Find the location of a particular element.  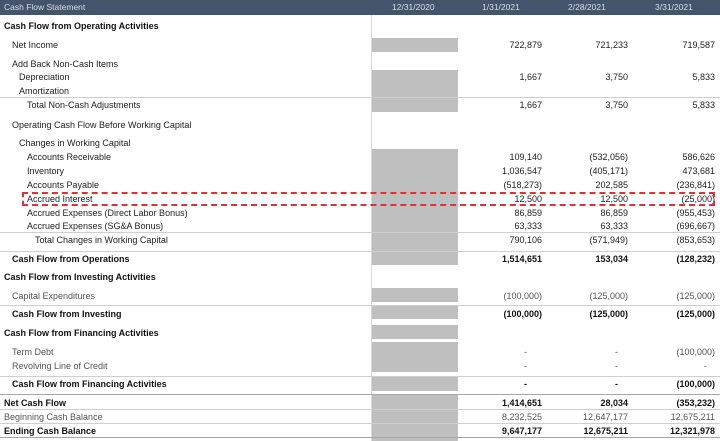

section-financing: Cash Flow from Financing Activities is located at coordinates (81, 333).